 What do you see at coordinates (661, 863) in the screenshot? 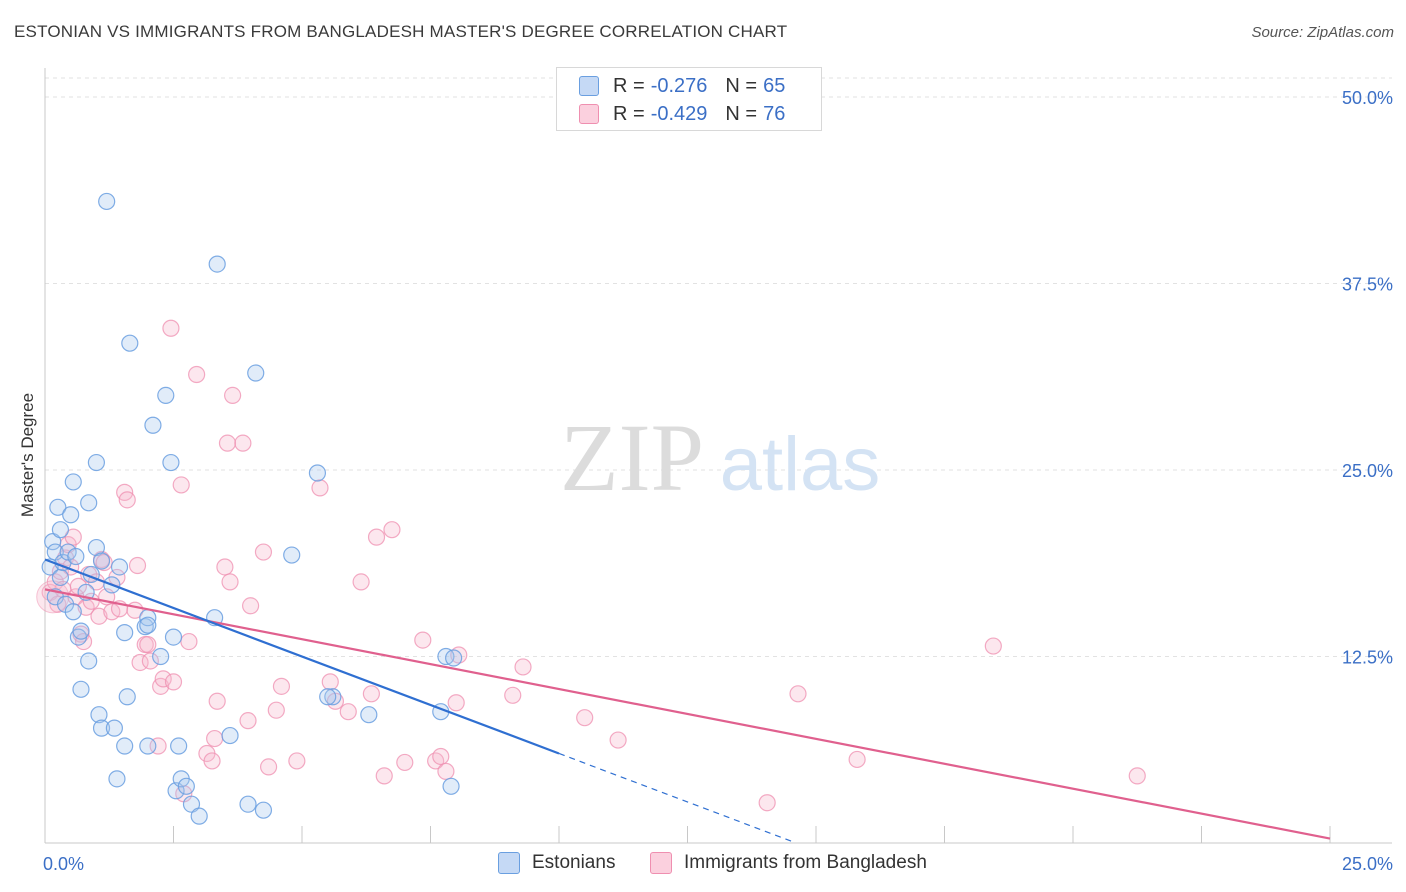
I see `series-swatch-bangladesh` at bounding box center [661, 863].